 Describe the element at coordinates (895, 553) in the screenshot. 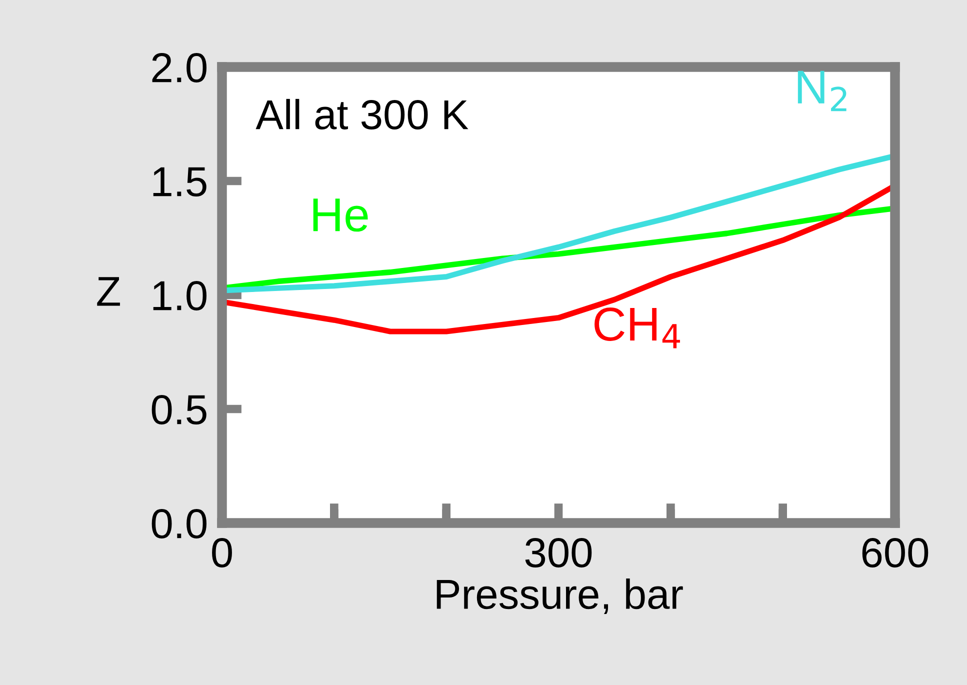

I see `x-tick-label: 600` at that location.